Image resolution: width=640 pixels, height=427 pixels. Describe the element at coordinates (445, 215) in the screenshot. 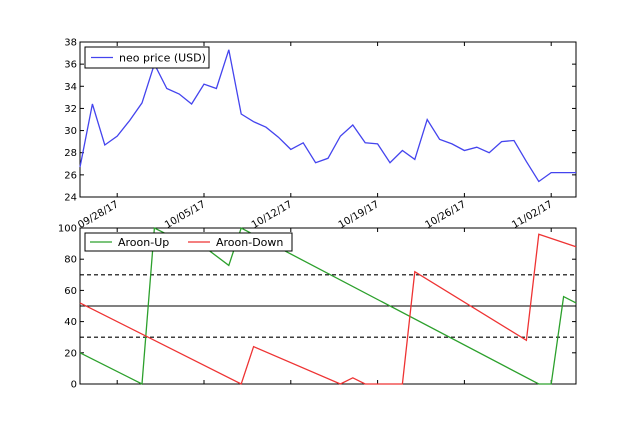

I see `price-x-tick-label: 10/26/17` at that location.